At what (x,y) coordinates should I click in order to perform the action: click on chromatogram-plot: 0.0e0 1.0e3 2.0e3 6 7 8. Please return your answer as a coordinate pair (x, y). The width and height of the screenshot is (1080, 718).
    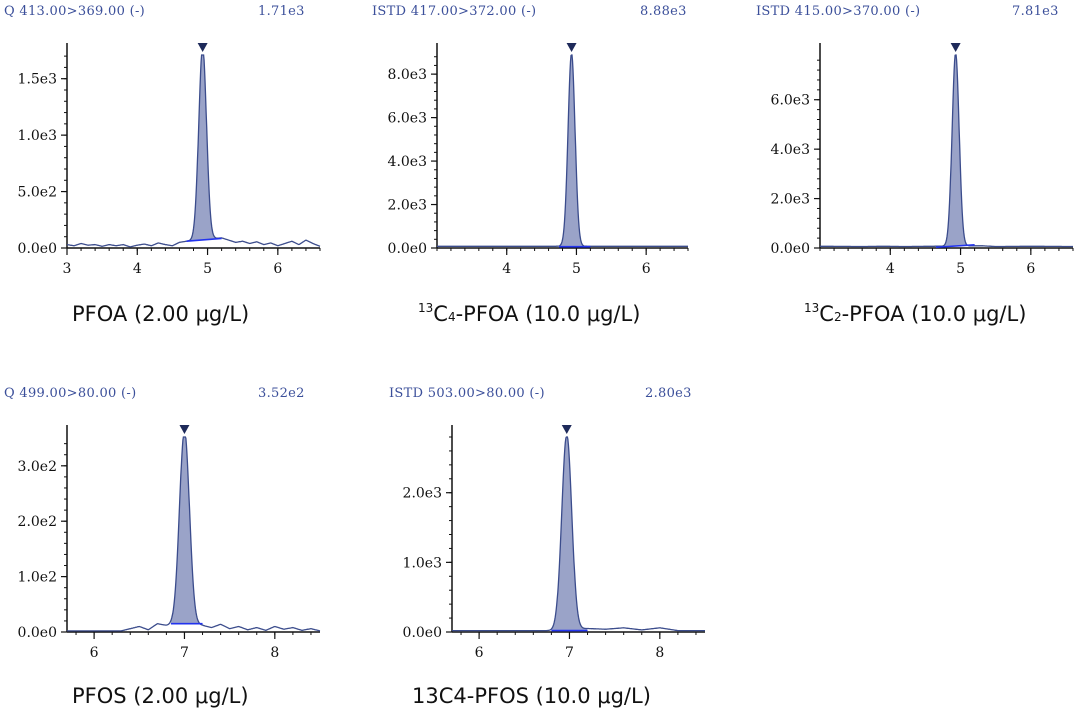
    Looking at the image, I should click on (554, 543).